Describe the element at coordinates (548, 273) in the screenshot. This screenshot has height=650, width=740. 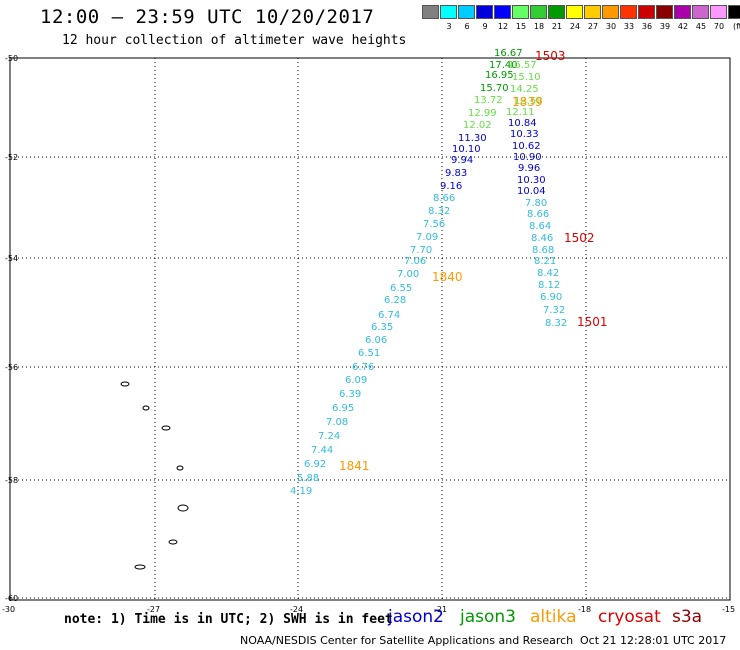
I see `swh-value-label: 8.42` at that location.